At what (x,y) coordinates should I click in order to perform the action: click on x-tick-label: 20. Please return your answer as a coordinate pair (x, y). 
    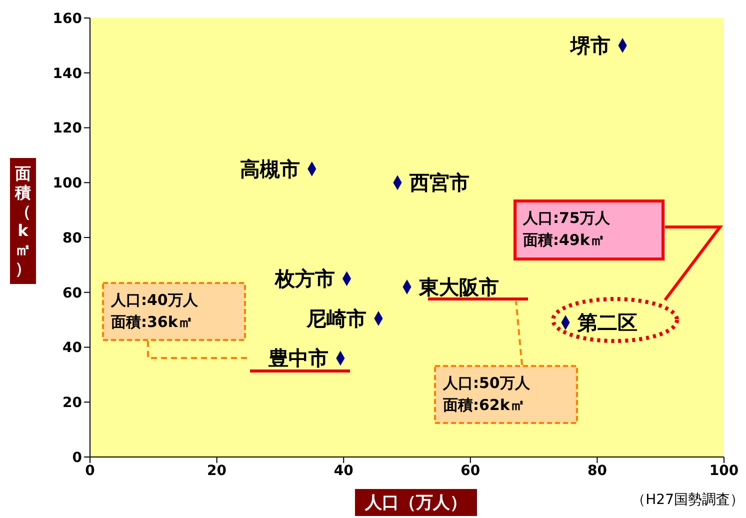
    Looking at the image, I should click on (217, 470).